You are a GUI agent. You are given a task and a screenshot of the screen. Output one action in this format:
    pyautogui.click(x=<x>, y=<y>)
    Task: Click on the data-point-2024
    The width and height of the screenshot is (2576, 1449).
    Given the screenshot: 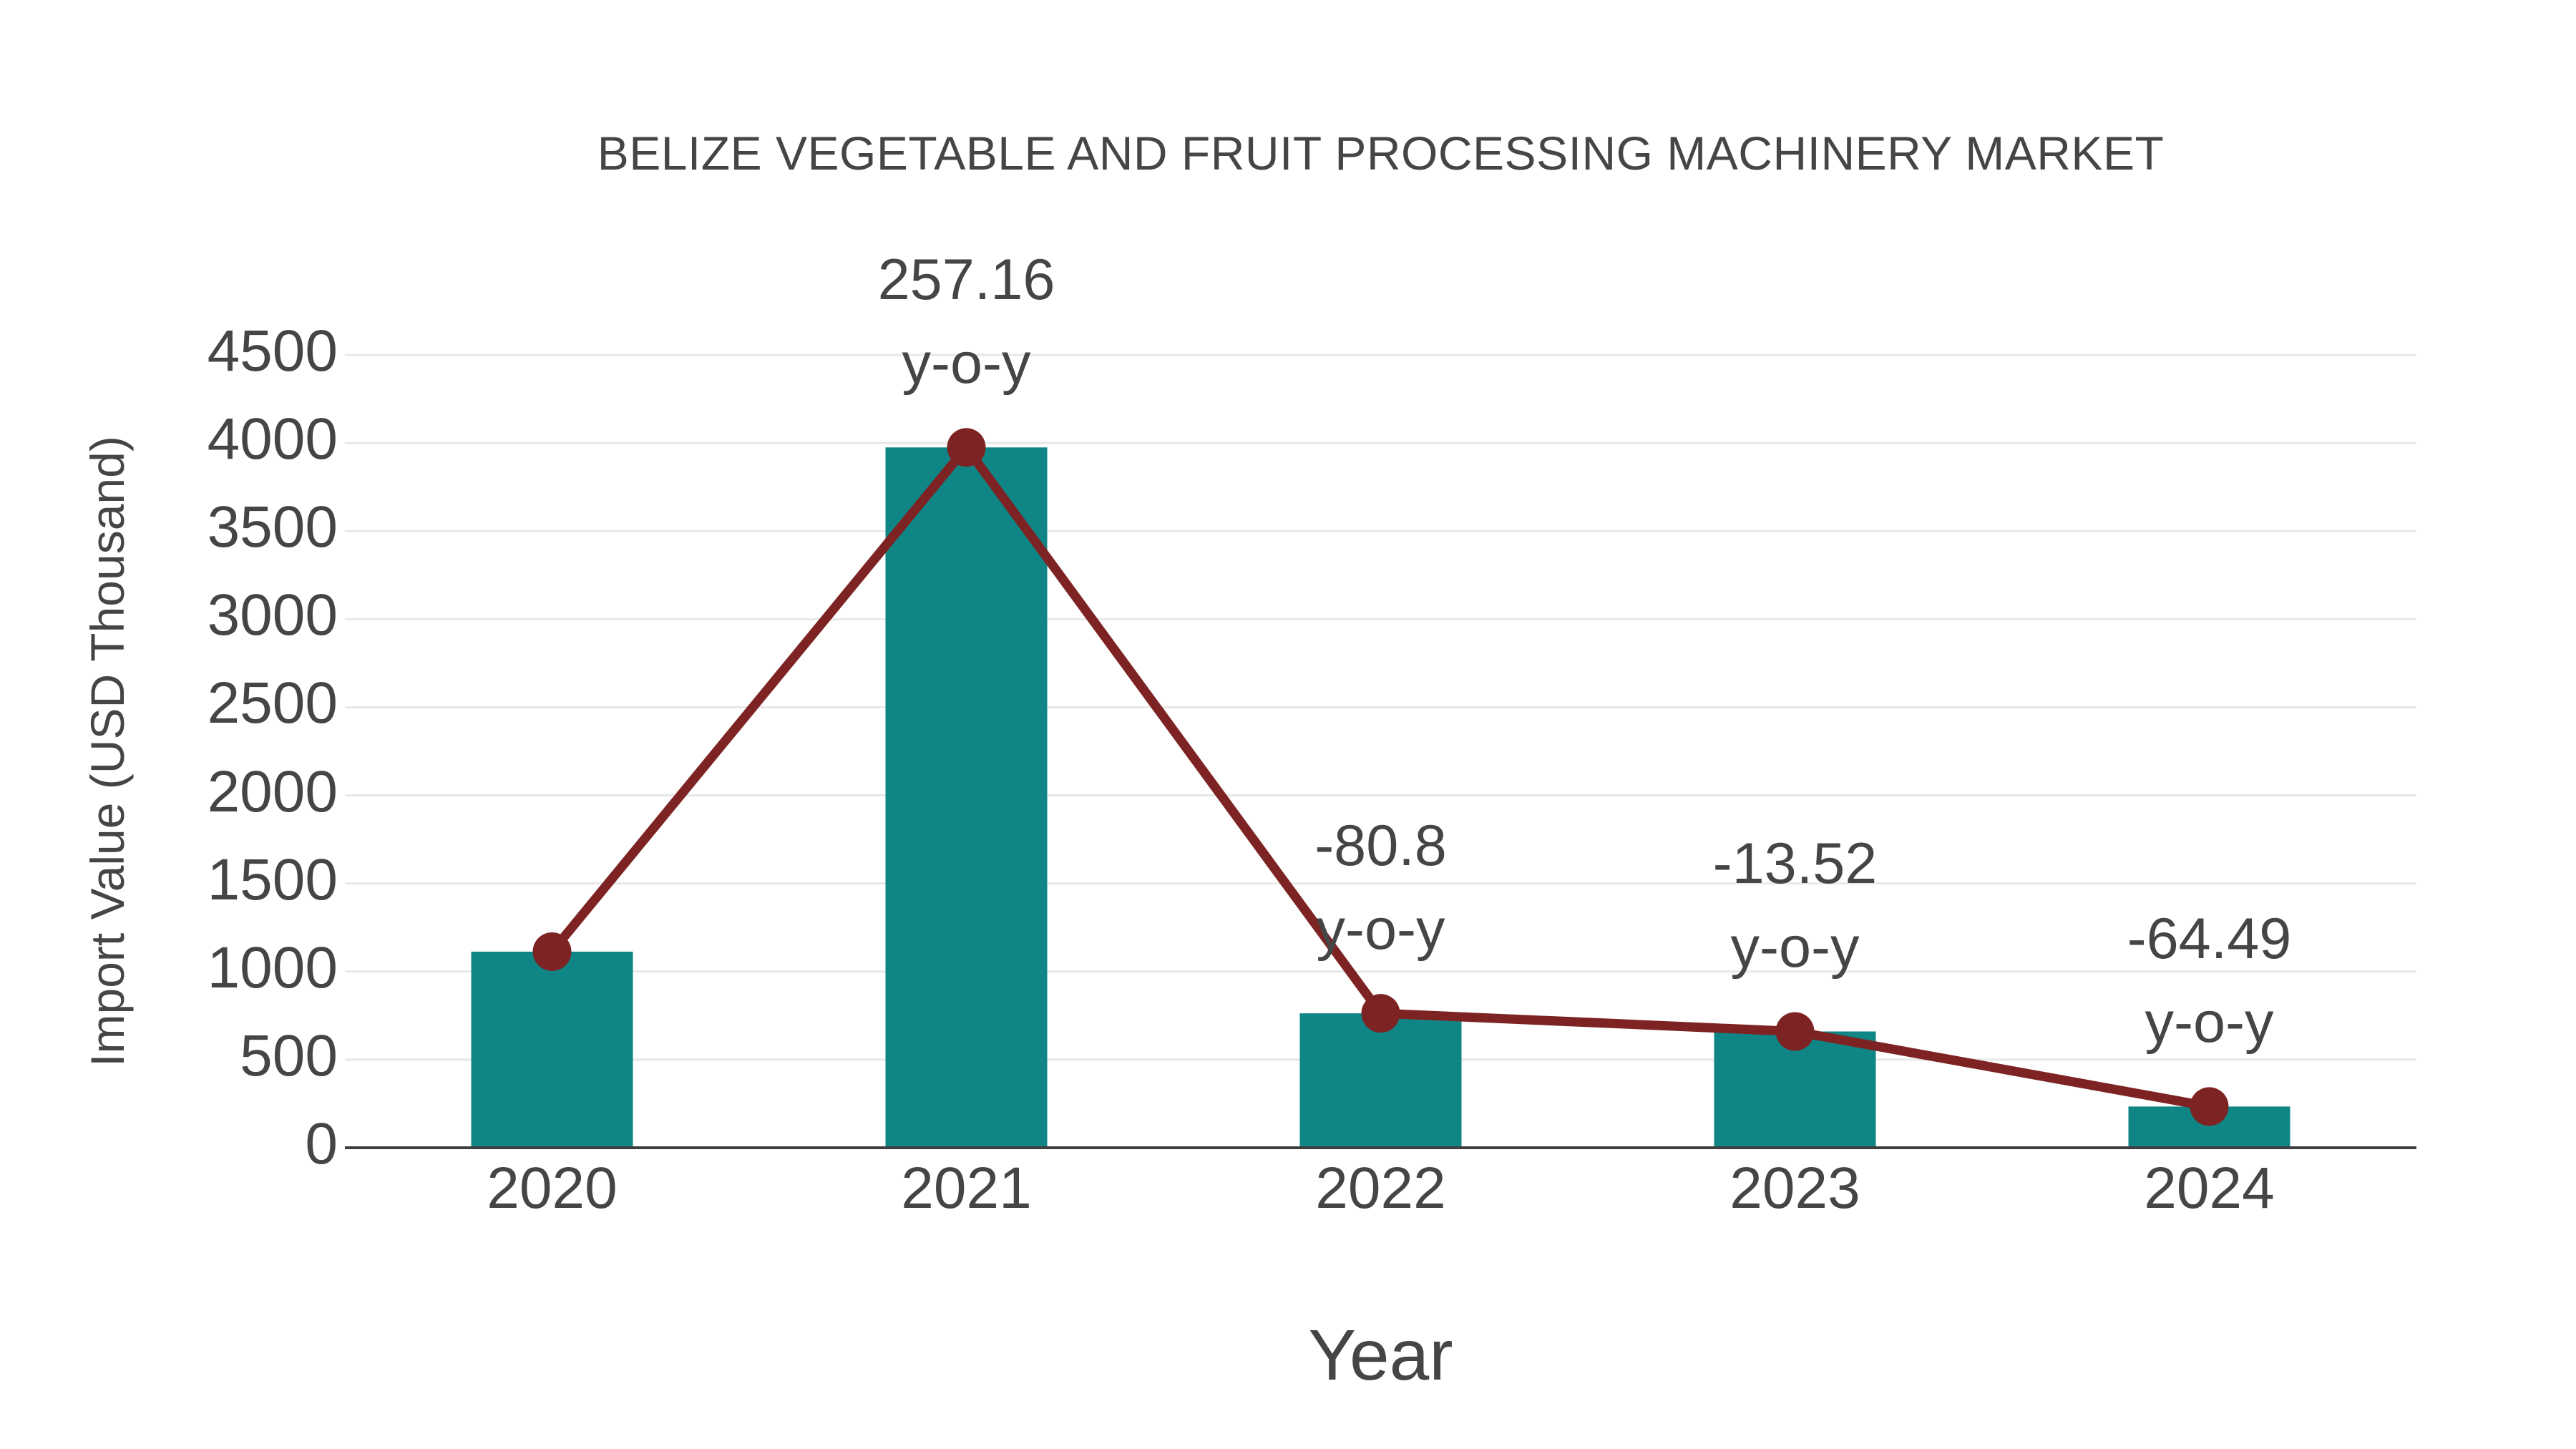 What is the action you would take?
    pyautogui.click(x=2209, y=1106)
    